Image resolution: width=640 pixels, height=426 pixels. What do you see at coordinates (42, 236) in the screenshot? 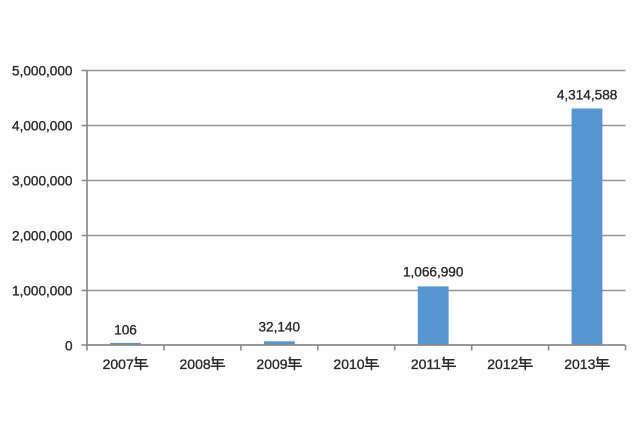
I see `svg-text: 2,000,000` at bounding box center [42, 236].